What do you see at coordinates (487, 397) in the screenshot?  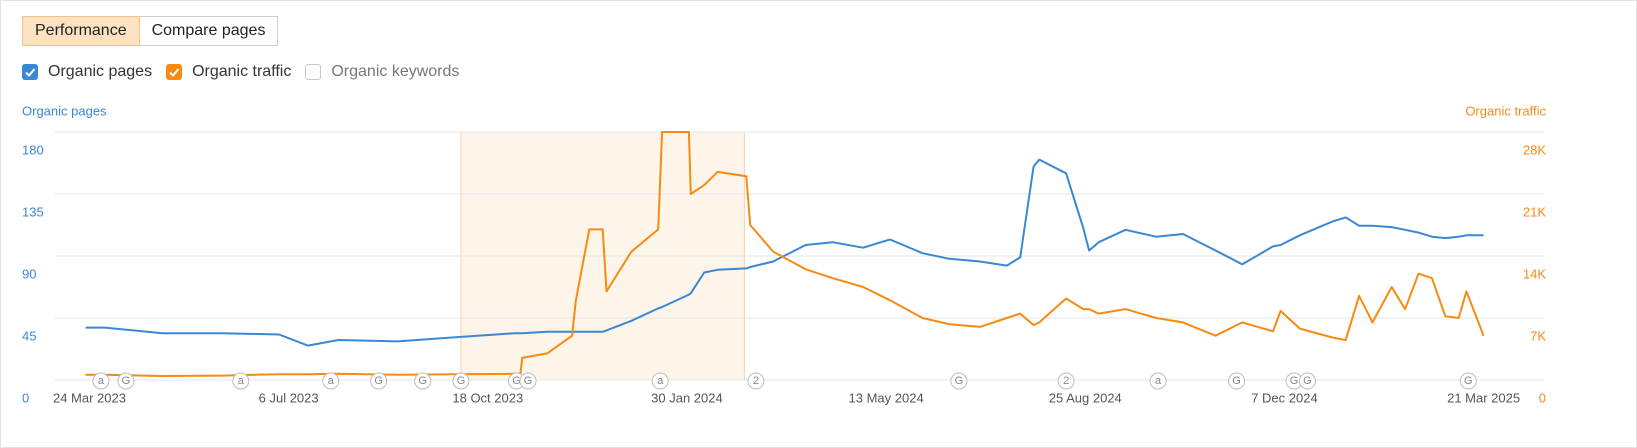 I see `x-tick-label: 18 Oct 2023` at bounding box center [487, 397].